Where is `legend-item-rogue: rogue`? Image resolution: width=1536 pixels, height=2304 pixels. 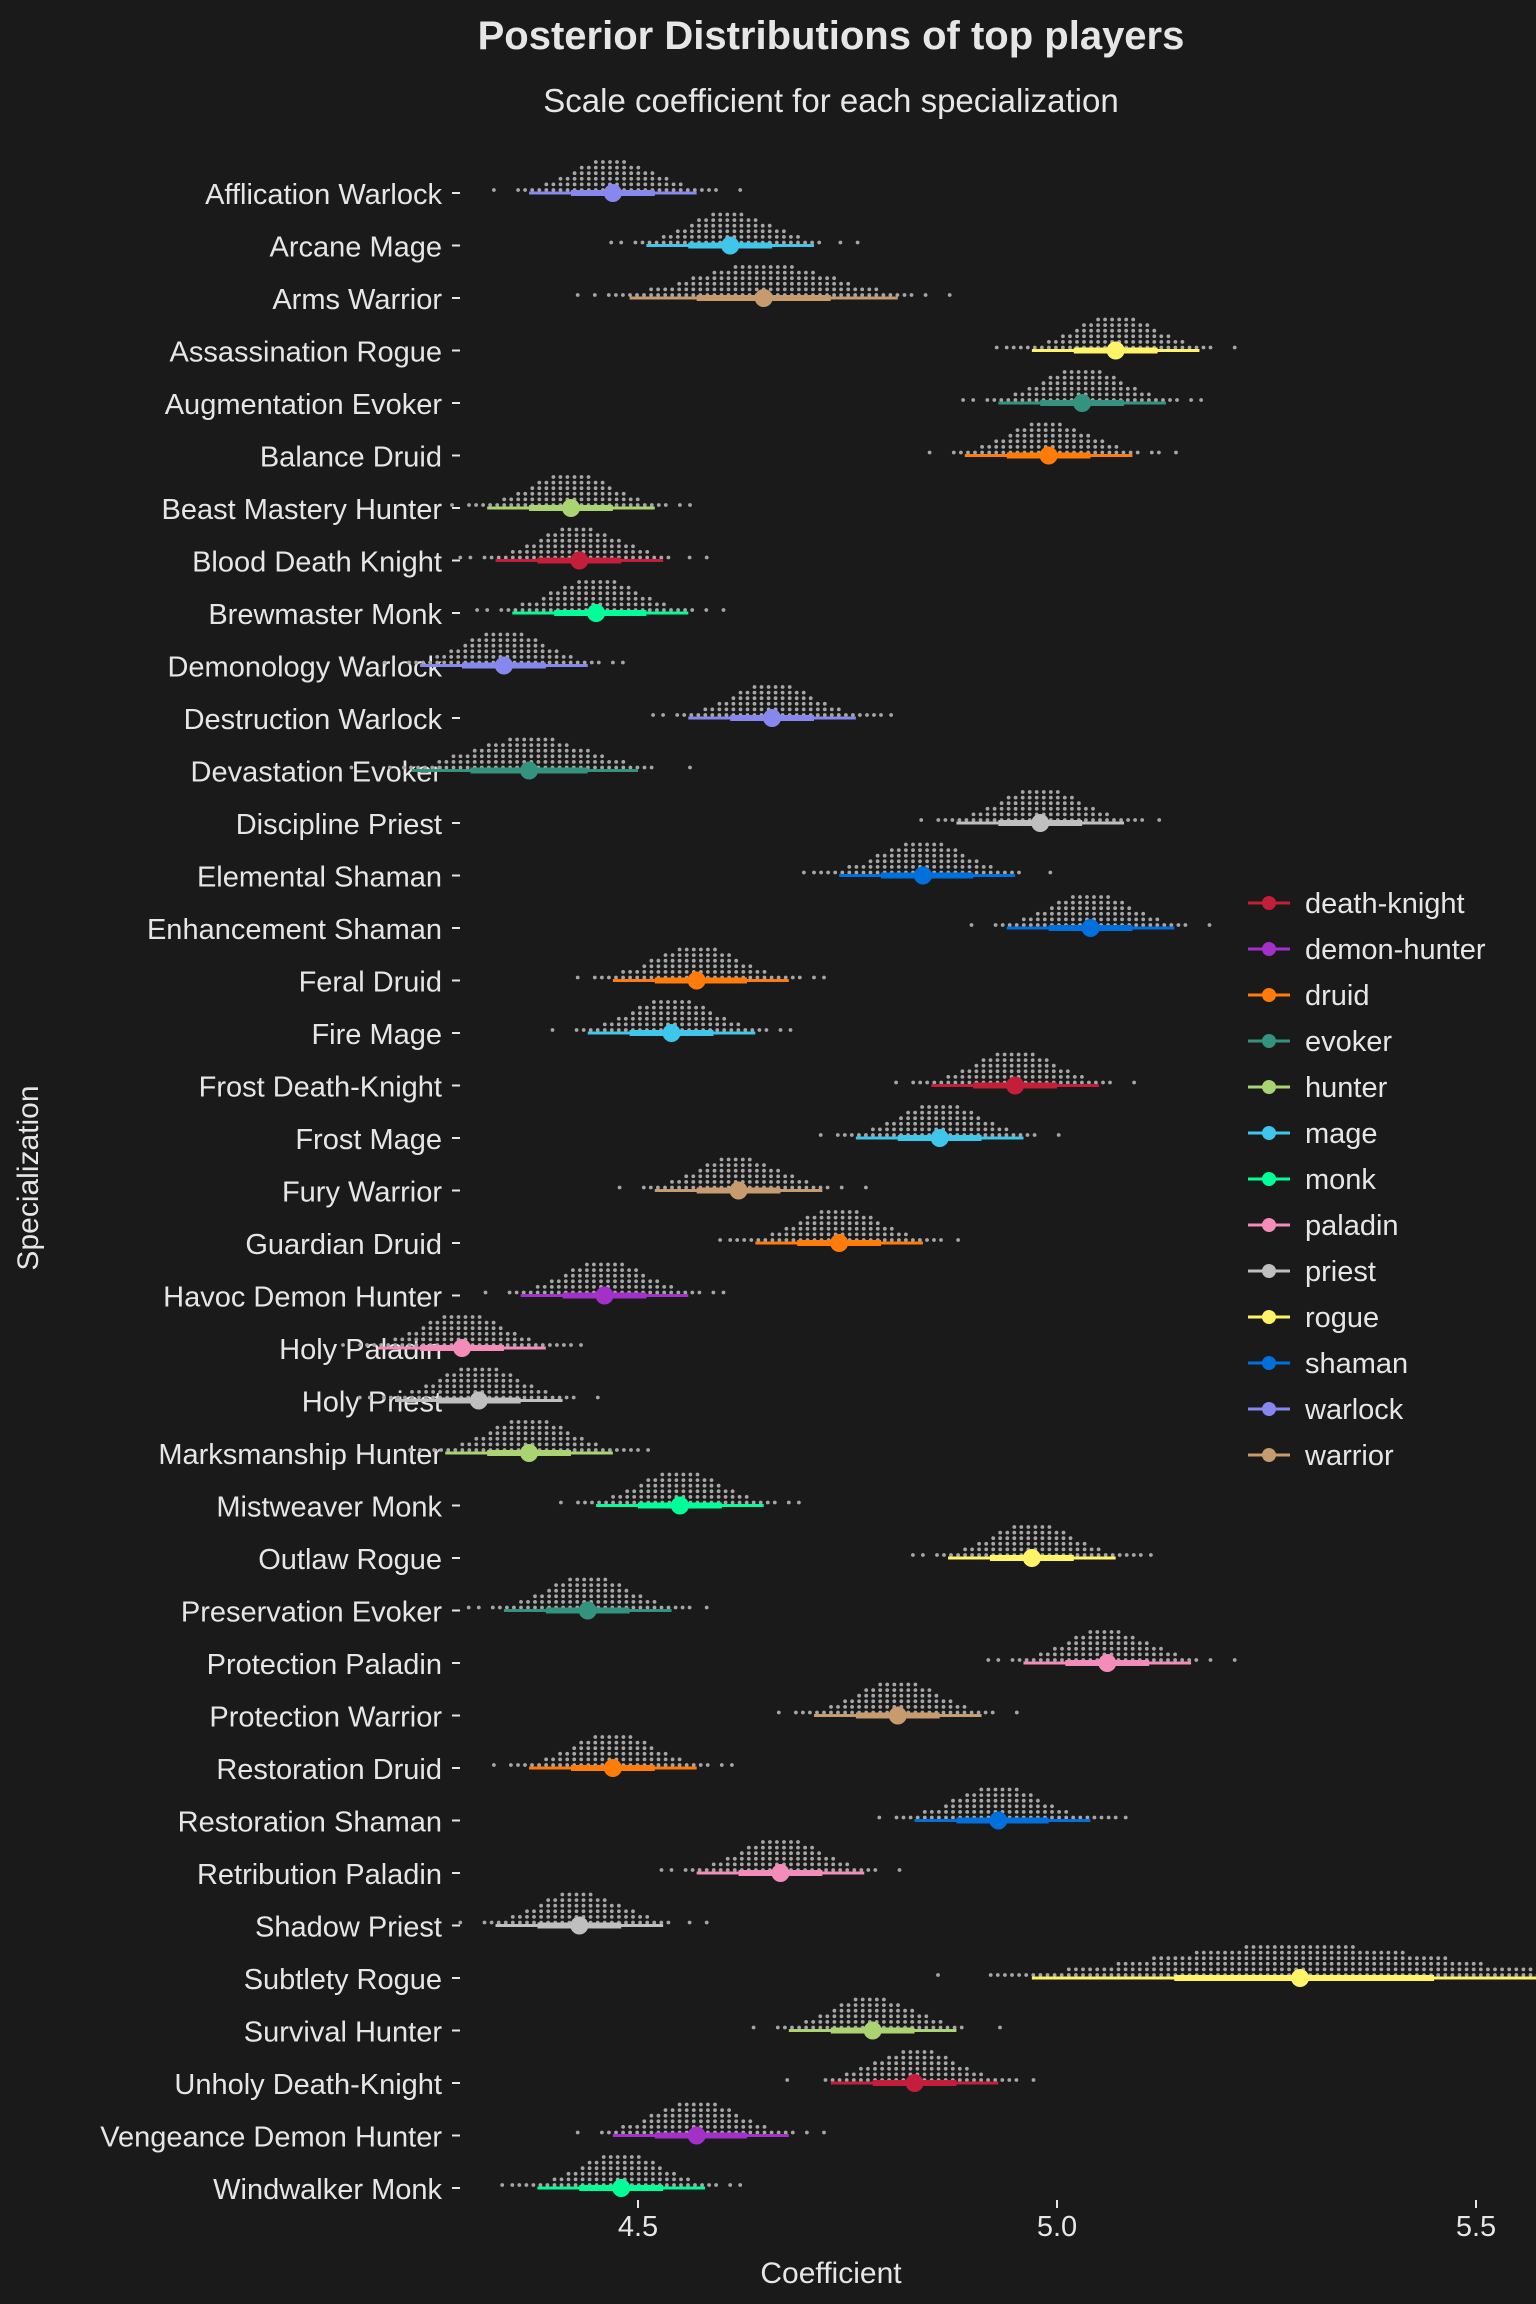 legend-item-rogue: rogue is located at coordinates (1313, 1318).